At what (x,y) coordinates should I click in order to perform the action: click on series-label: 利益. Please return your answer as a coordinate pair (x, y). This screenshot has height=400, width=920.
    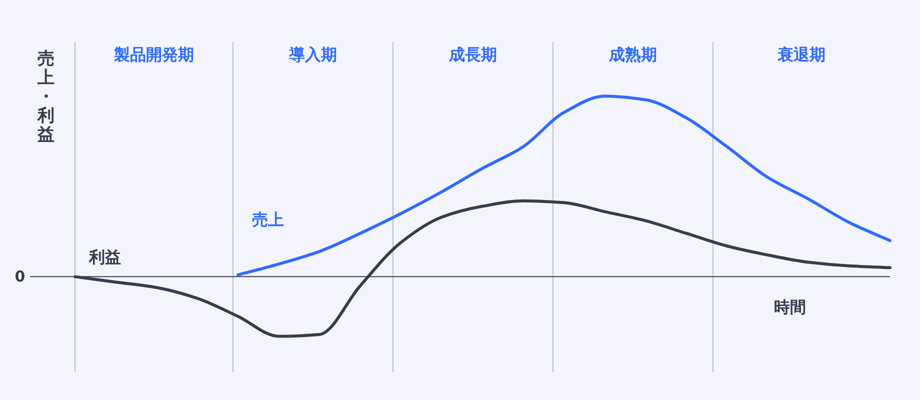
    Looking at the image, I should click on (104, 257).